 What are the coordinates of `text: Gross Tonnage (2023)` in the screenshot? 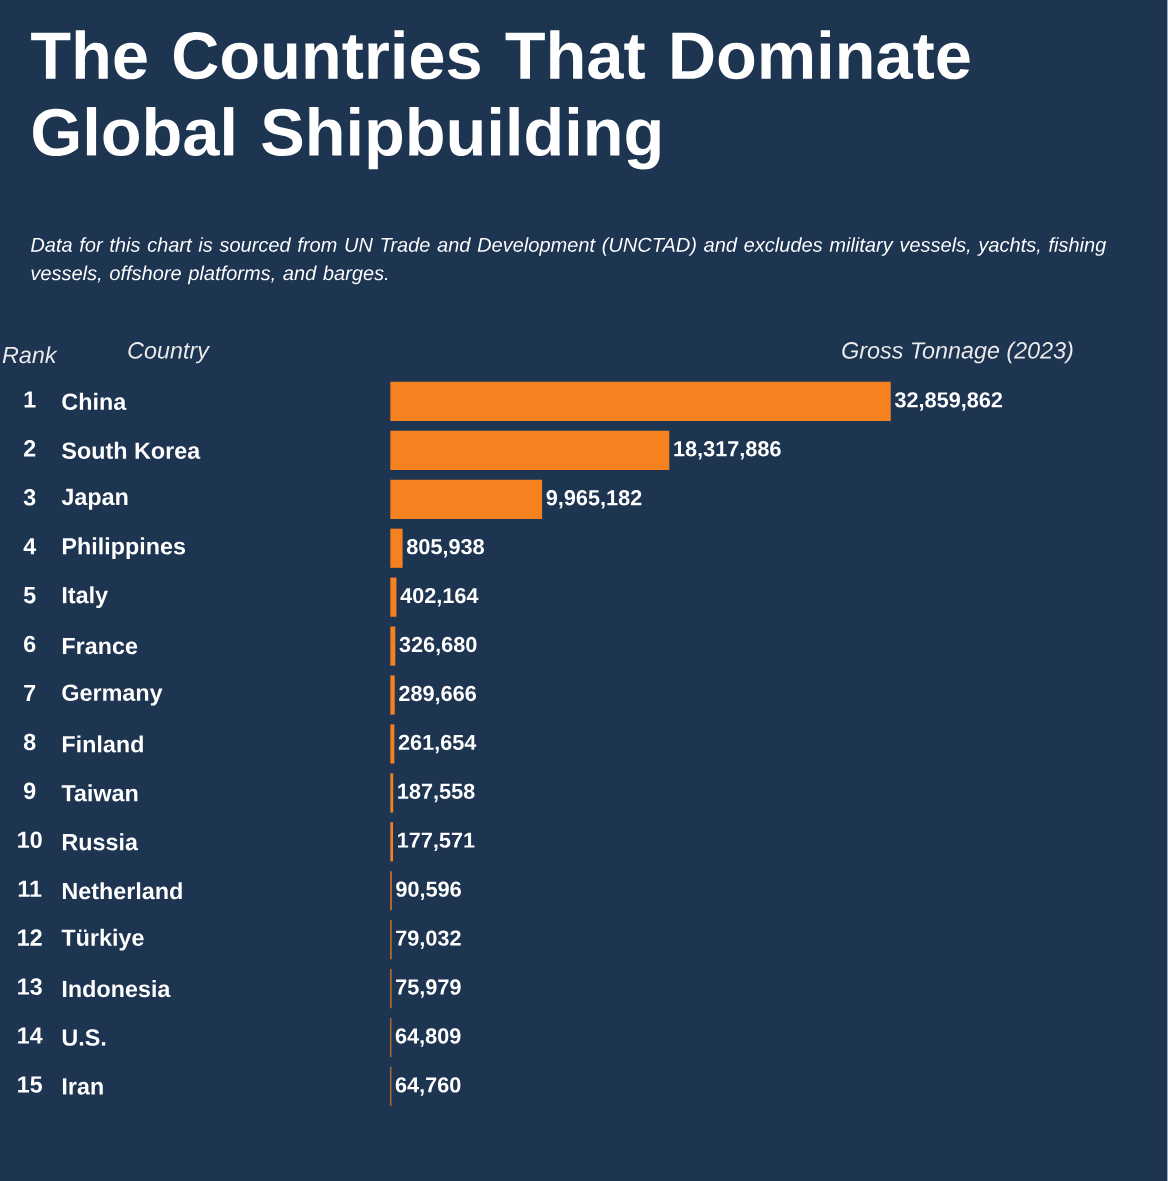 It's located at (957, 352).